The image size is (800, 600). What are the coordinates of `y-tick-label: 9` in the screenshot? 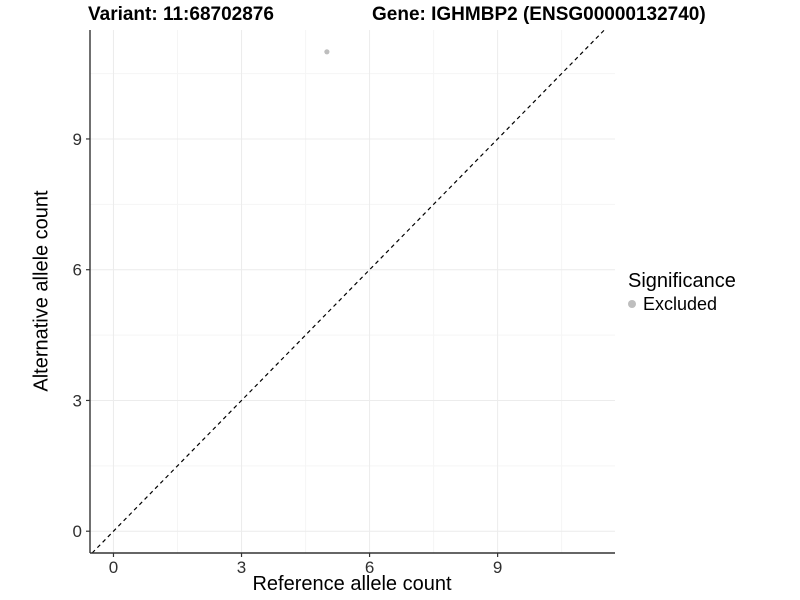 It's located at (77, 139).